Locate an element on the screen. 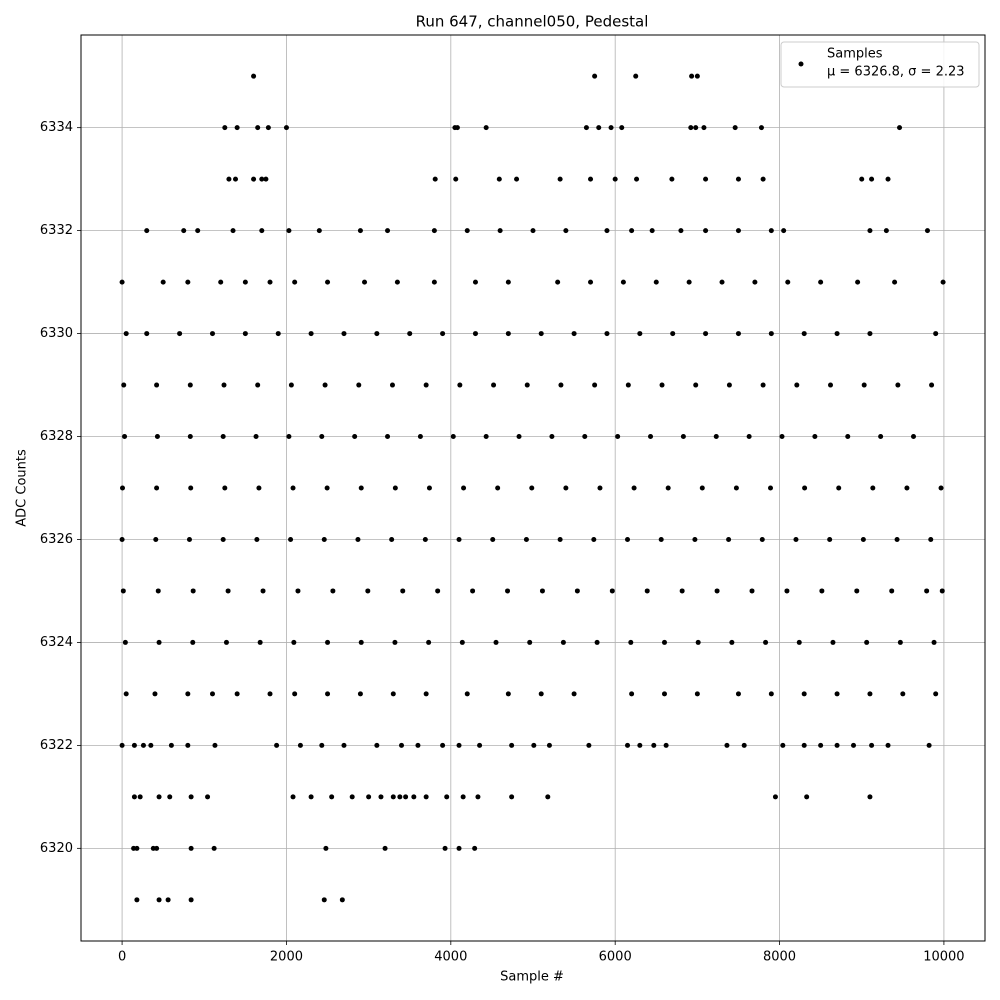 The image size is (1000, 1000). legend-box is located at coordinates (880, 64).